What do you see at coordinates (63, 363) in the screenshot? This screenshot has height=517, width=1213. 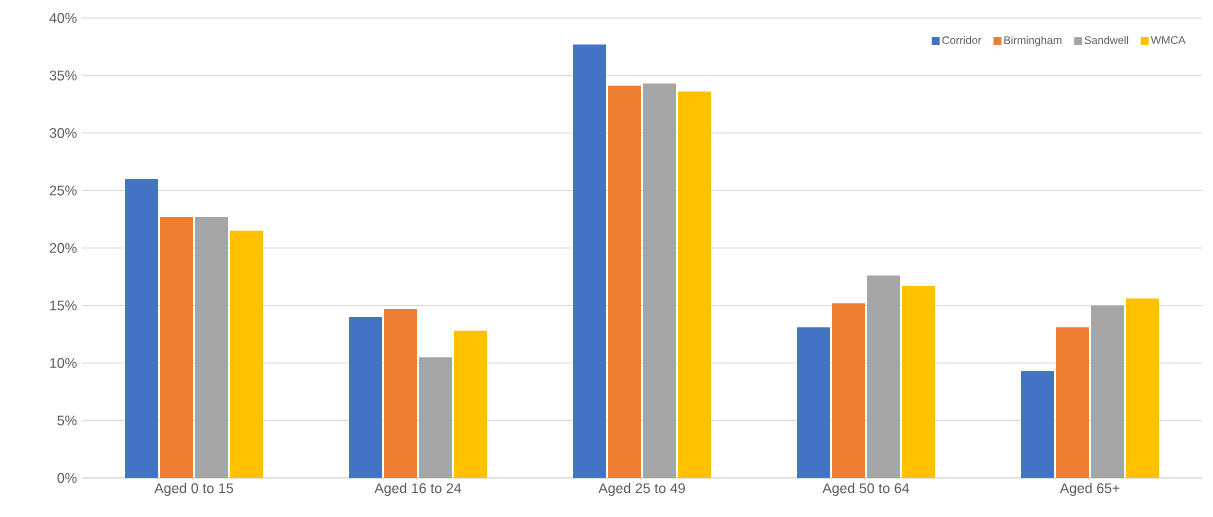 I see `y-tick-label: 10%` at bounding box center [63, 363].